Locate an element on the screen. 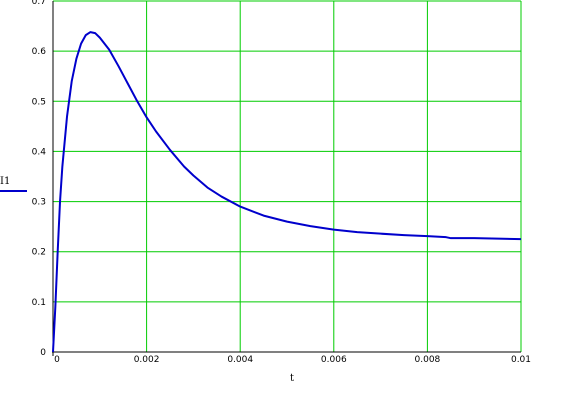  y-tick-label: 0.6 is located at coordinates (39, 52).